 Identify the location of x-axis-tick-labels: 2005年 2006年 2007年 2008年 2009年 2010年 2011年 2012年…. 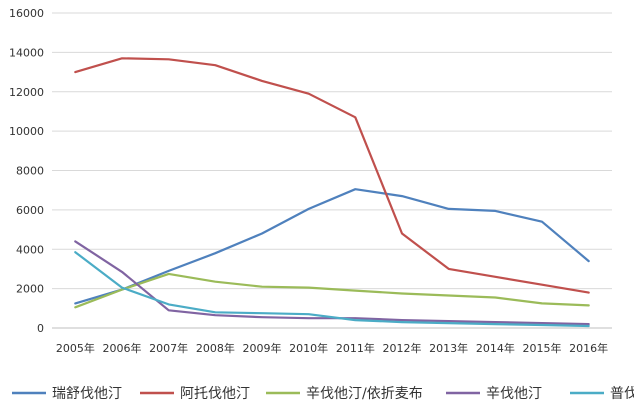
(332, 348).